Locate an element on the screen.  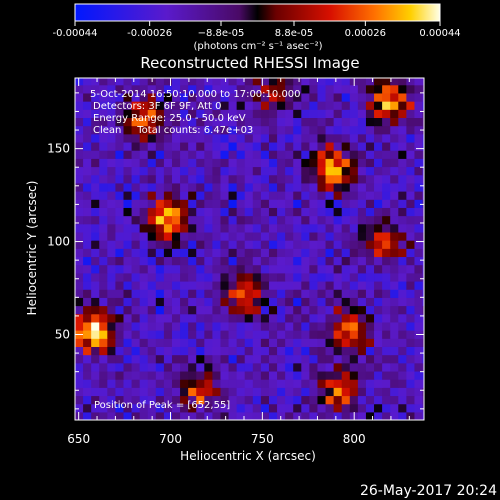
x-tick-label: 750 is located at coordinates (262, 439).